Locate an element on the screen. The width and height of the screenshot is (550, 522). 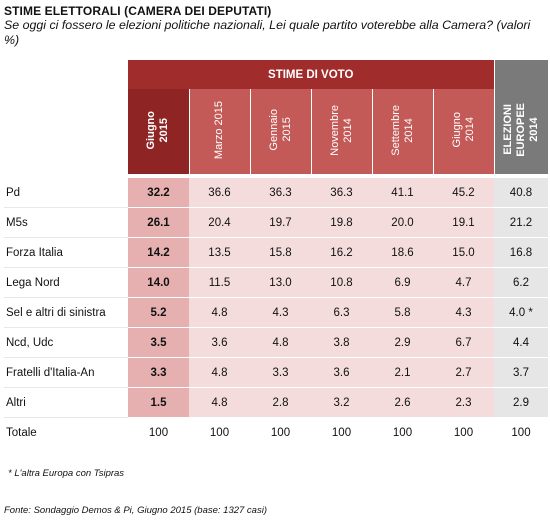
table-cell: 14.2 is located at coordinates (158, 252).